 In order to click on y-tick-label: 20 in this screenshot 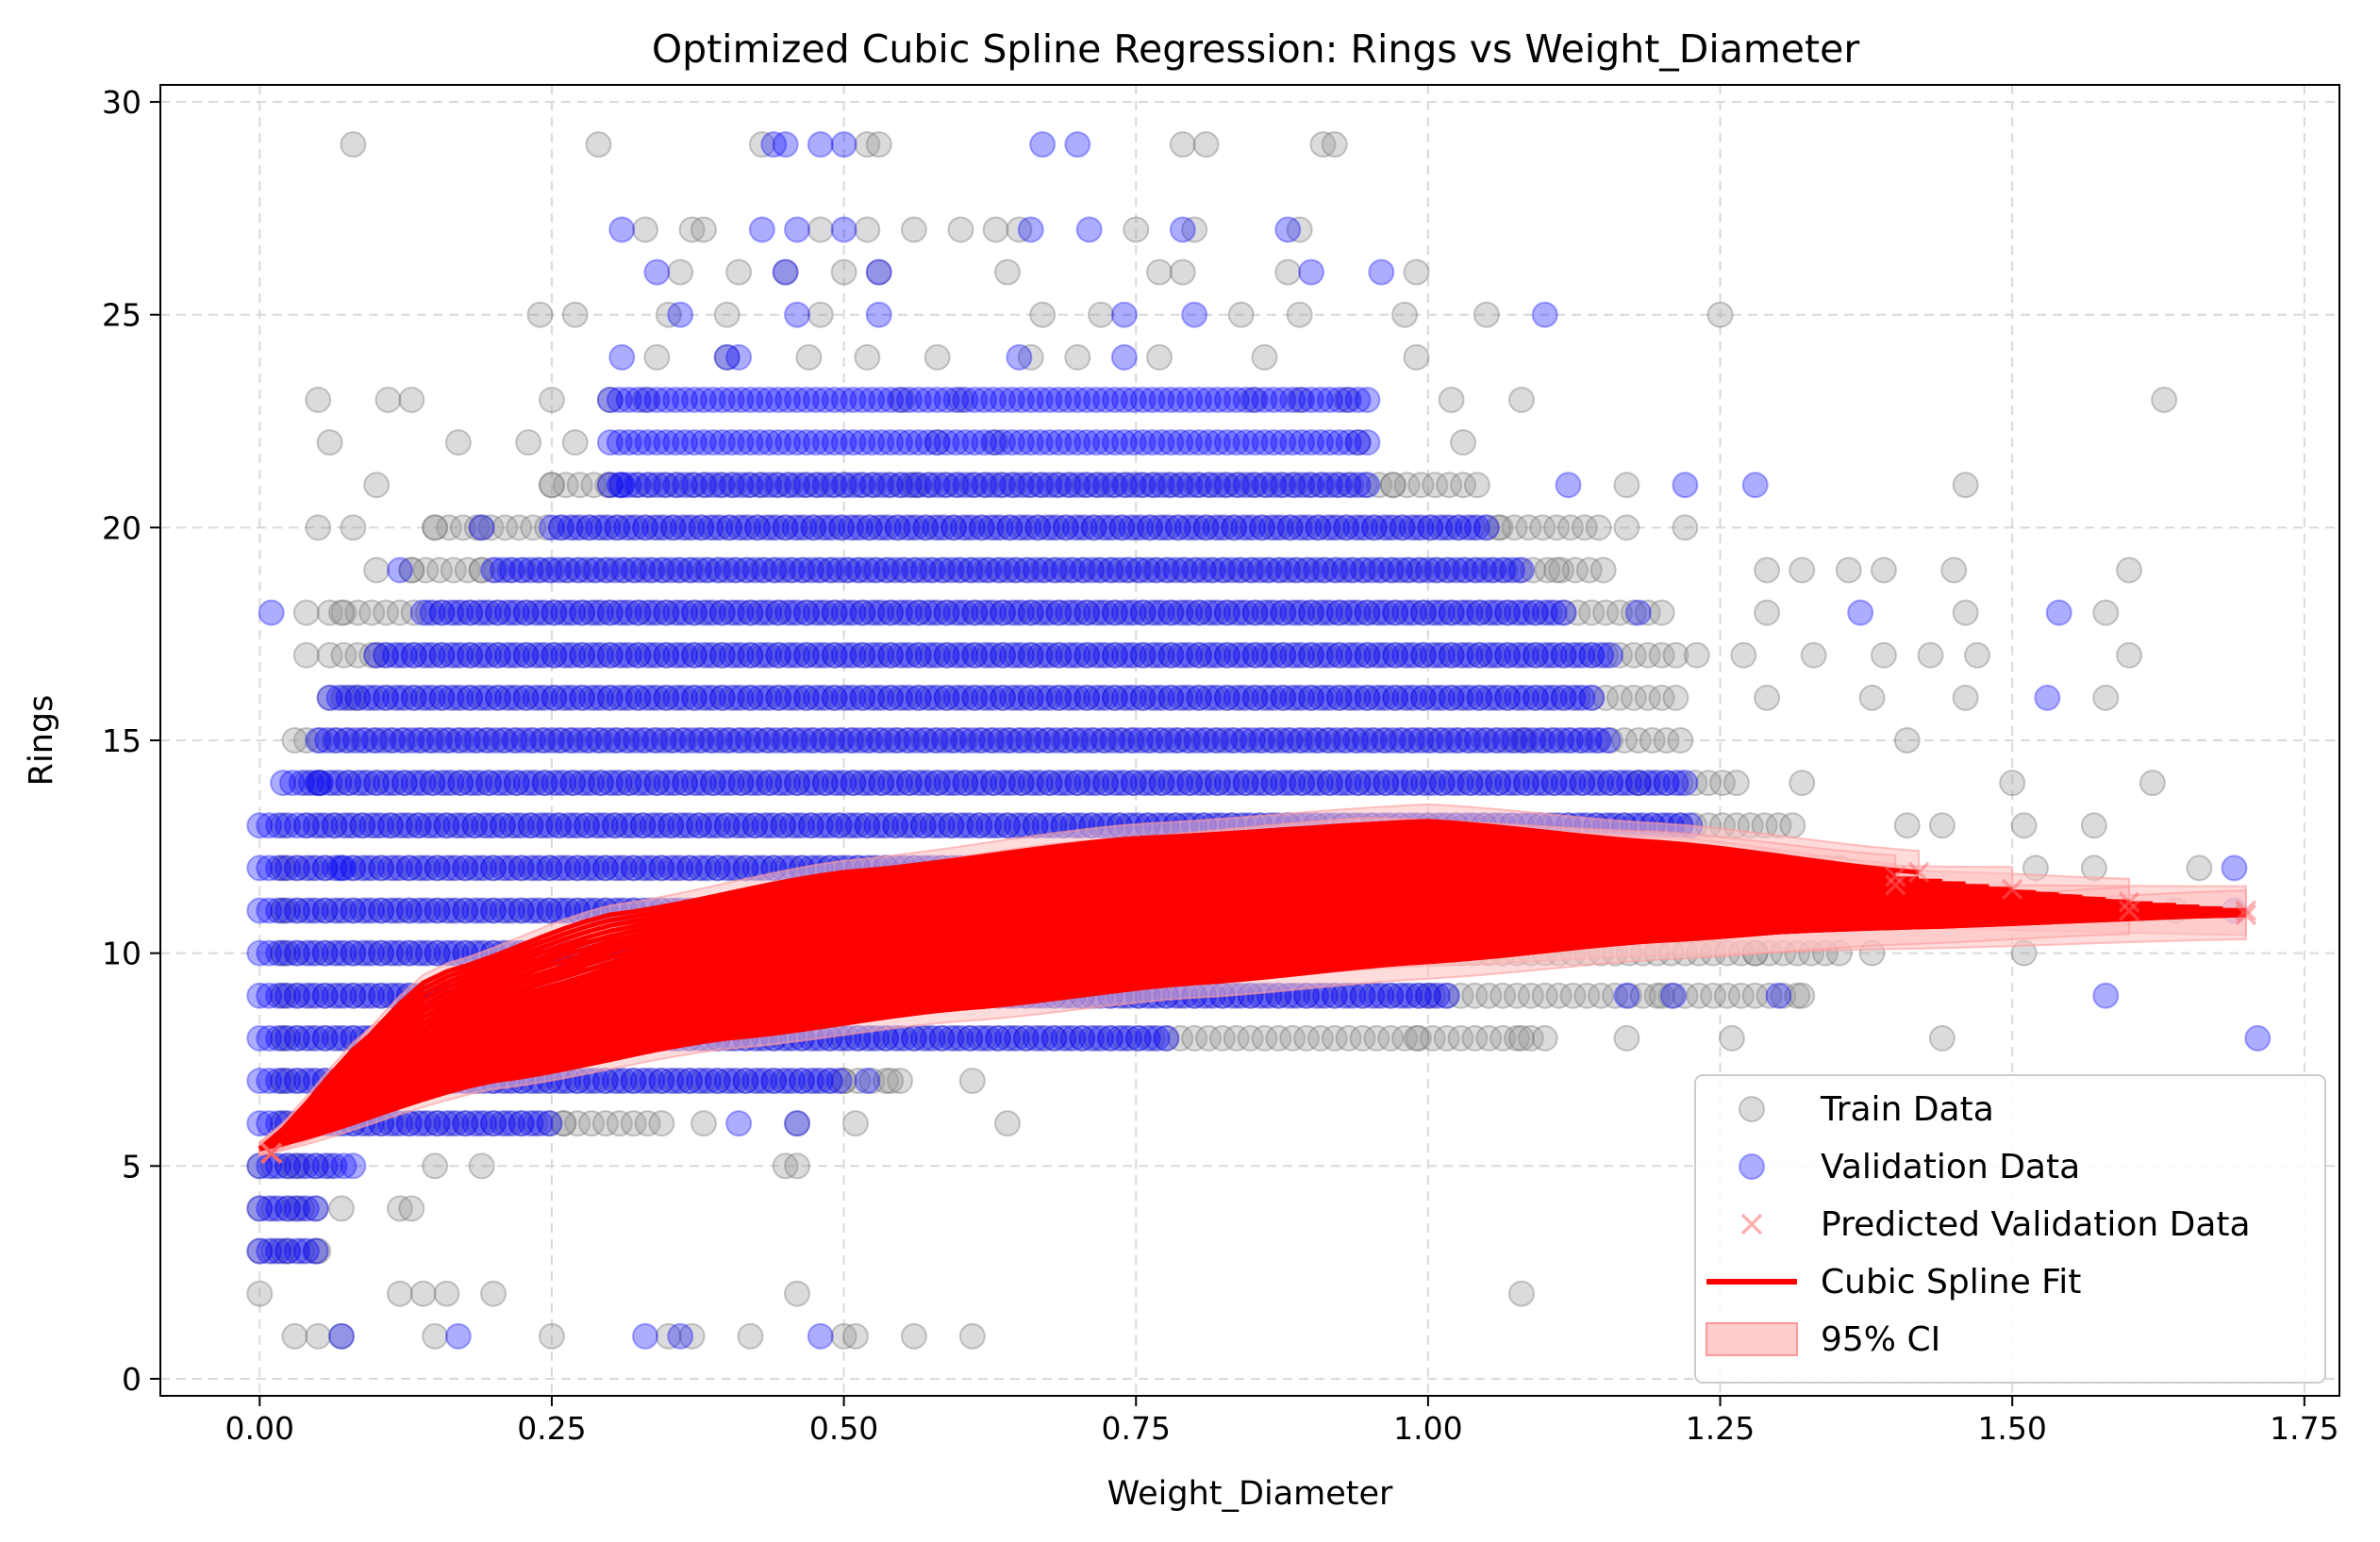, I will do `click(121, 528)`.